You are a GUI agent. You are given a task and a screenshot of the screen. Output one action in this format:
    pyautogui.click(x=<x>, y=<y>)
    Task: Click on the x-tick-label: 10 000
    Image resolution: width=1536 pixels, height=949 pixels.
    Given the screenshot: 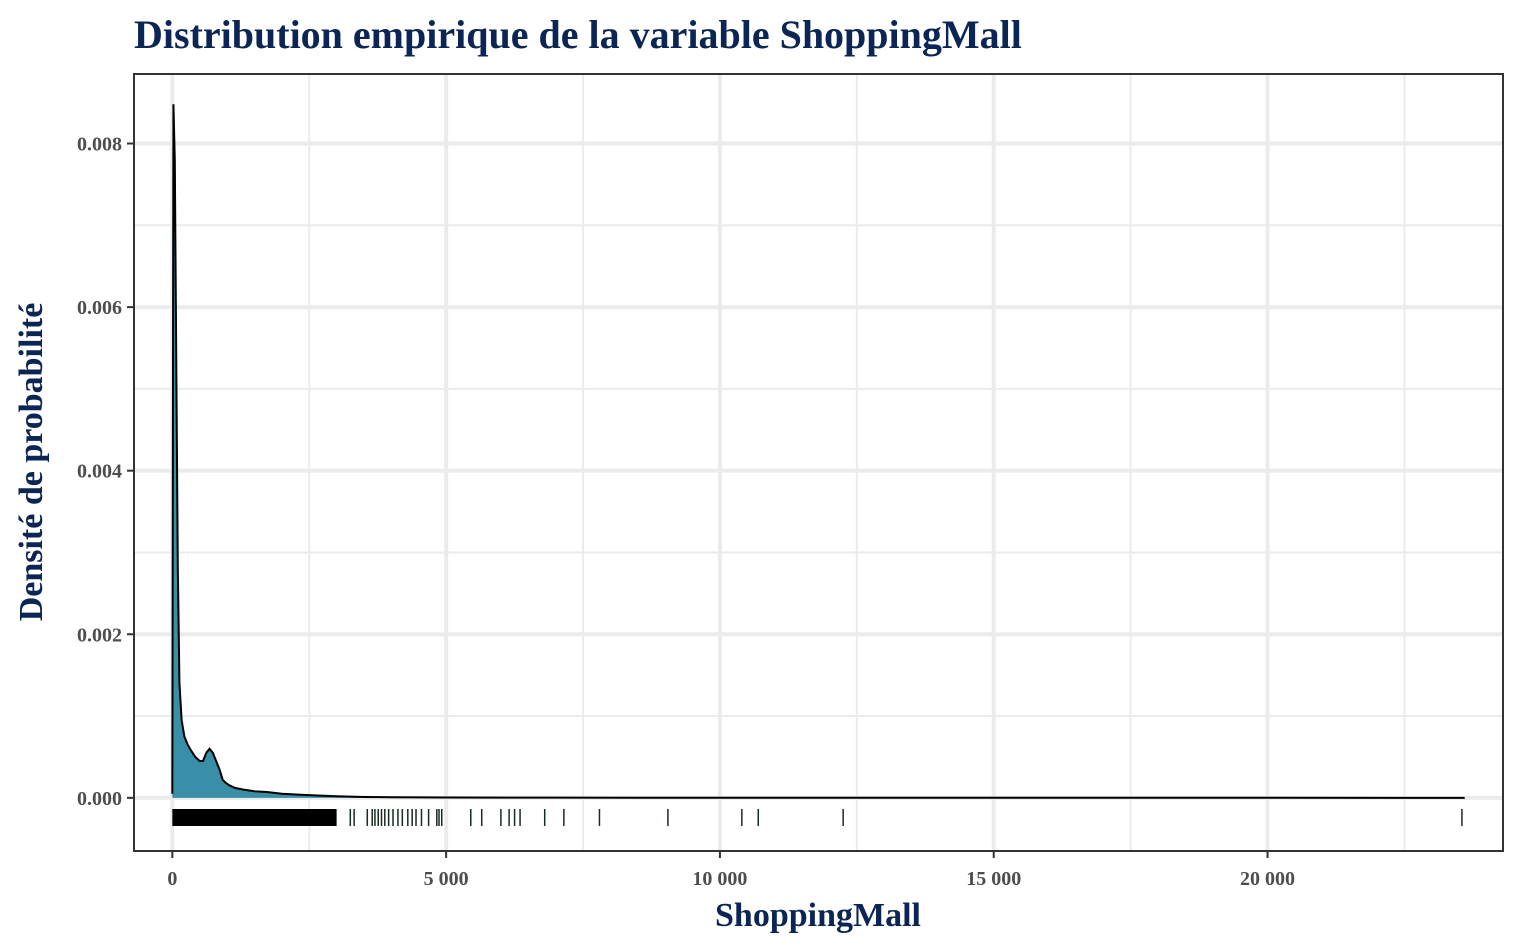 What is the action you would take?
    pyautogui.click(x=719, y=879)
    